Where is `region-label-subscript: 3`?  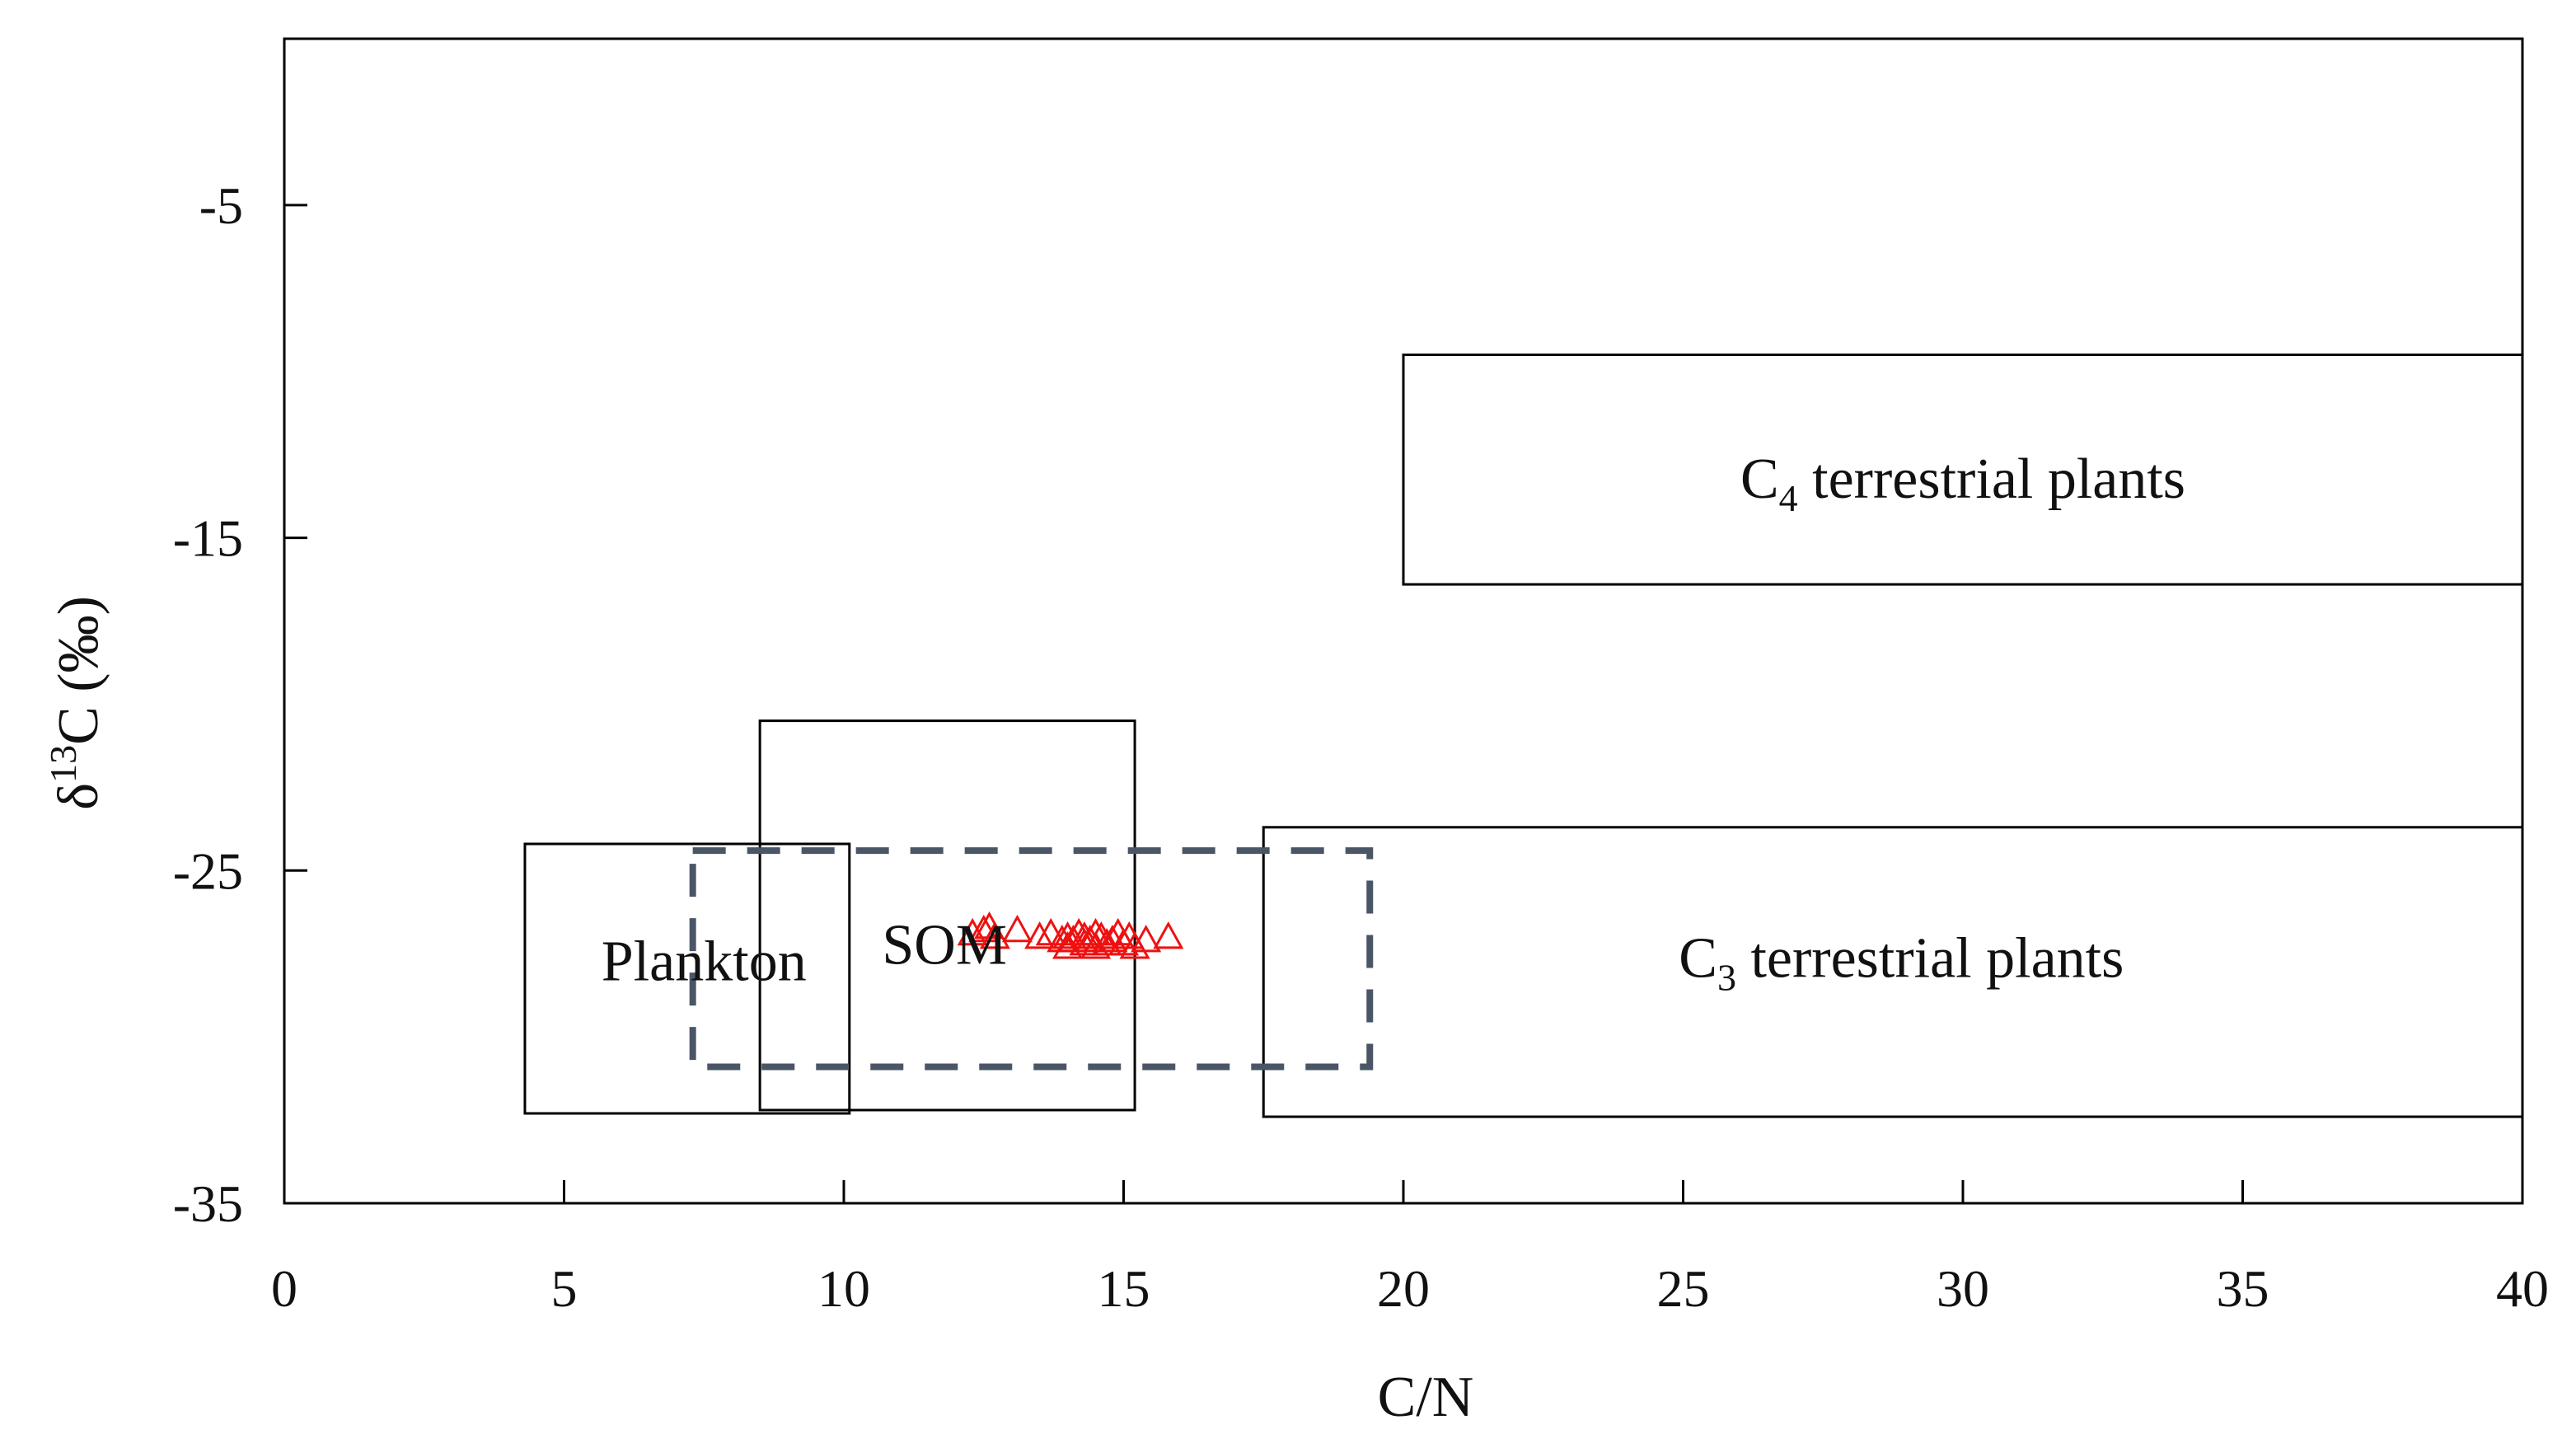
region-label-subscript: 3 is located at coordinates (1726, 977).